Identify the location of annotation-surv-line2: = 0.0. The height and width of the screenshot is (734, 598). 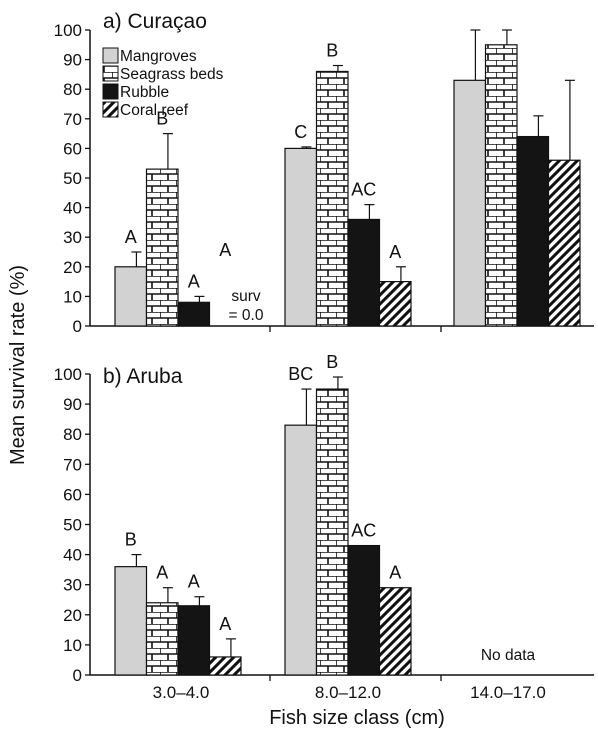
(246, 315).